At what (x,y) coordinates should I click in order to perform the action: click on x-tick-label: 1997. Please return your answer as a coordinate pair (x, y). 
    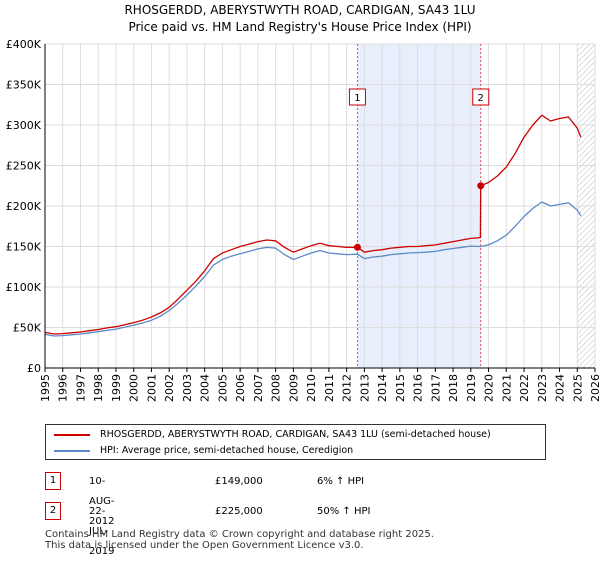
    Looking at the image, I should click on (80, 388).